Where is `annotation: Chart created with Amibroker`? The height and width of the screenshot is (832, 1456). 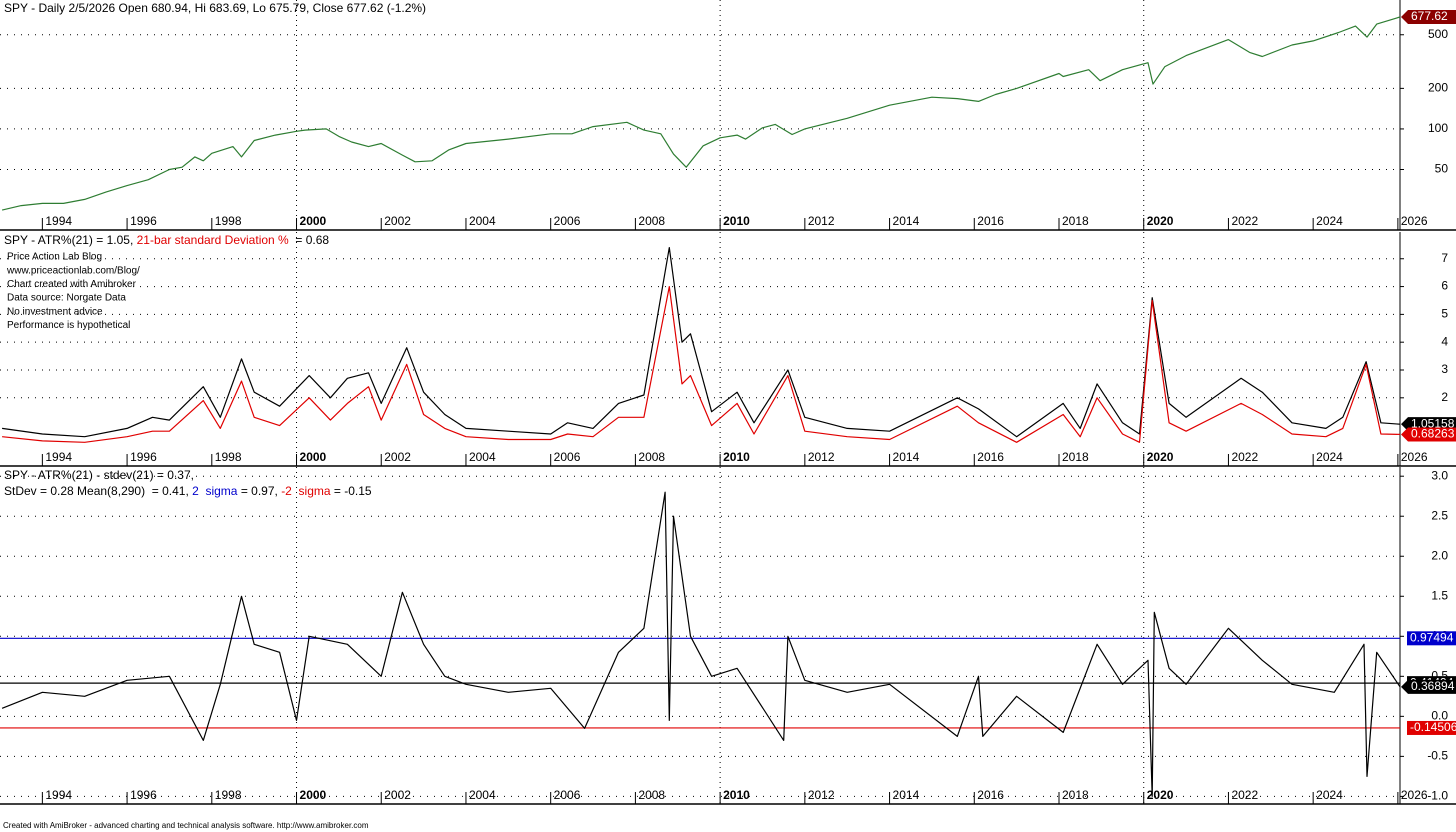
annotation: Chart created with Amibroker is located at coordinates (72, 284).